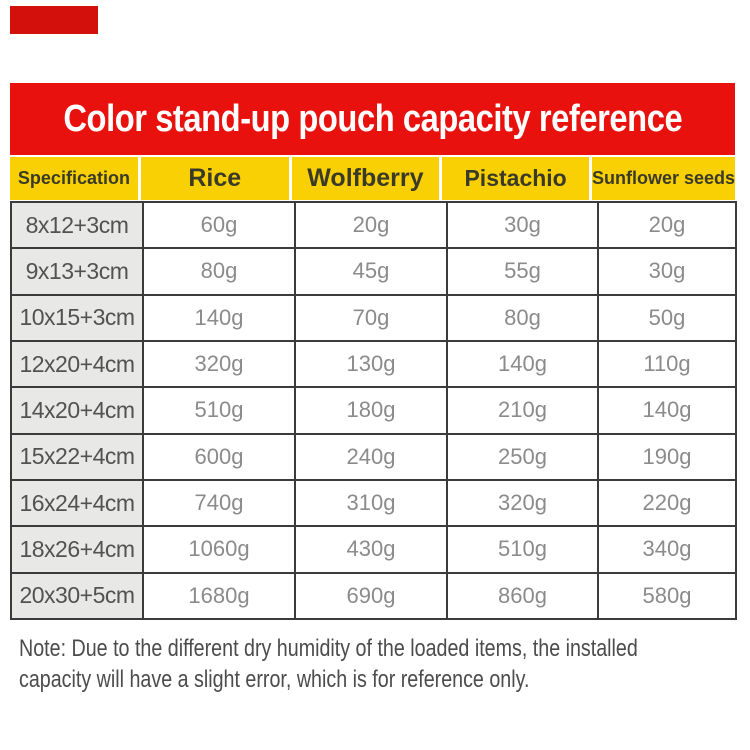  I want to click on table-row: 15x22+4cm 600g 240g 250g 190g, so click(373, 456).